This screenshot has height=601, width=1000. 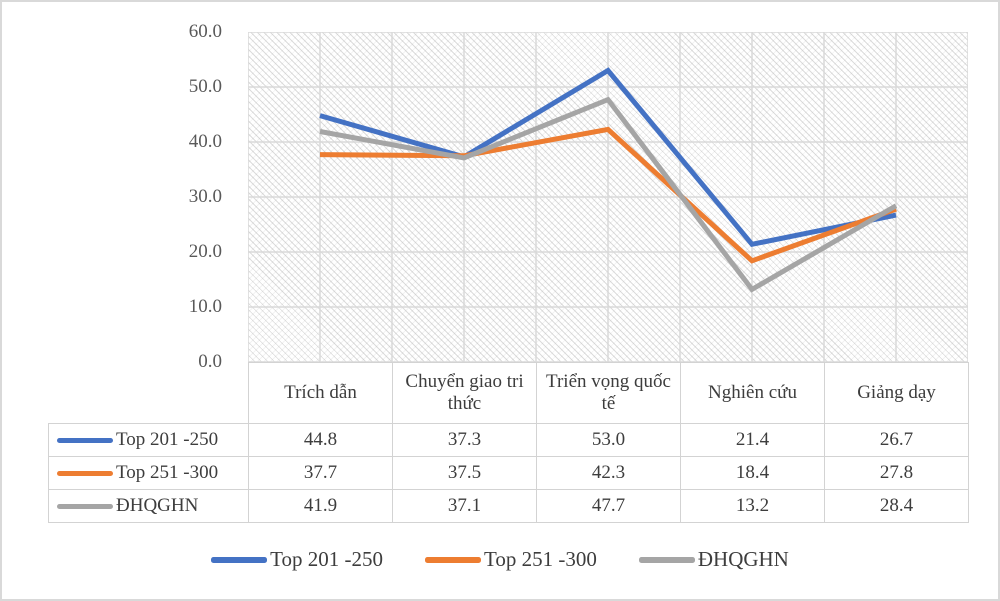 I want to click on table-row: ĐHQGHN 41.9 37.1 47.7 13.2 28.4, so click(x=508, y=506).